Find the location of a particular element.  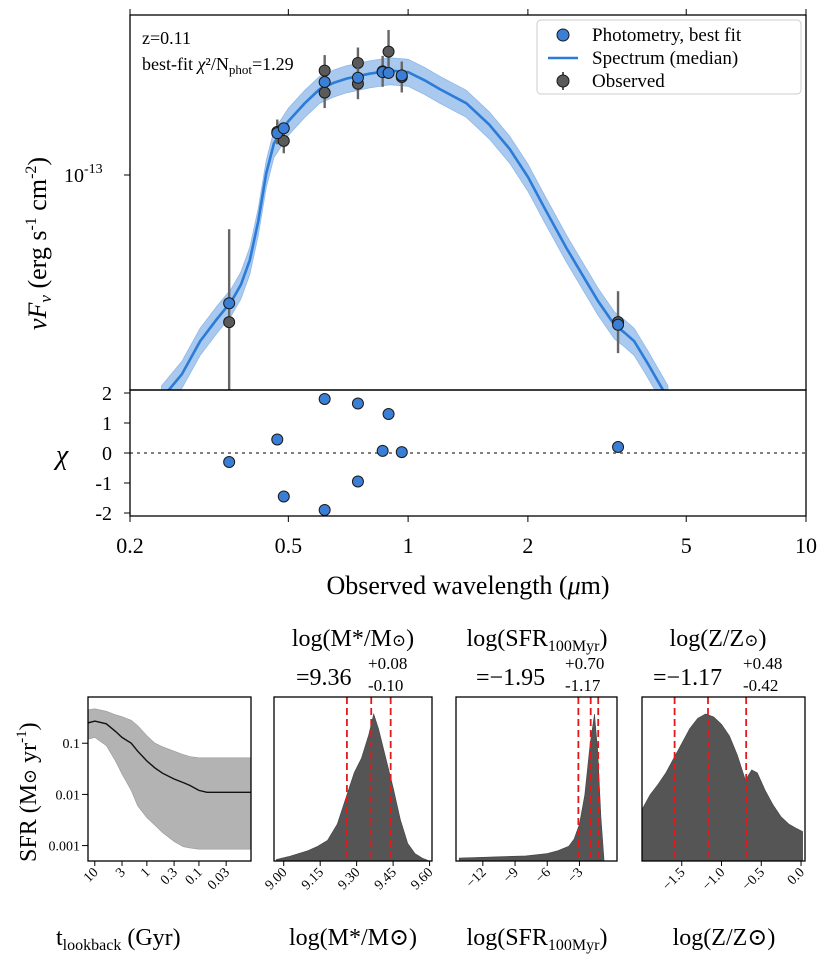

metallicity-title: log(Z/Z⊙) is located at coordinates (718, 639).